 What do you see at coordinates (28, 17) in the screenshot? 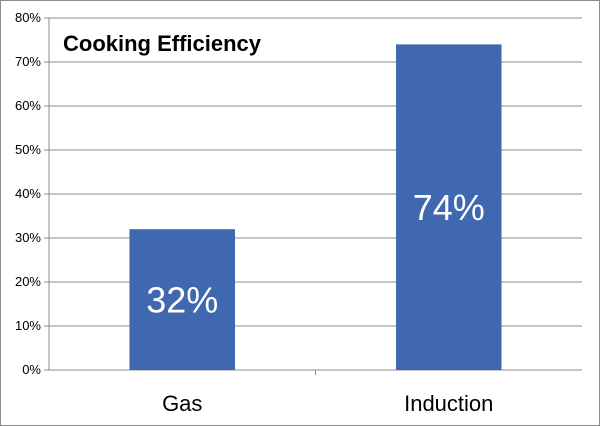
I see `y-tick-label: 80%` at bounding box center [28, 17].